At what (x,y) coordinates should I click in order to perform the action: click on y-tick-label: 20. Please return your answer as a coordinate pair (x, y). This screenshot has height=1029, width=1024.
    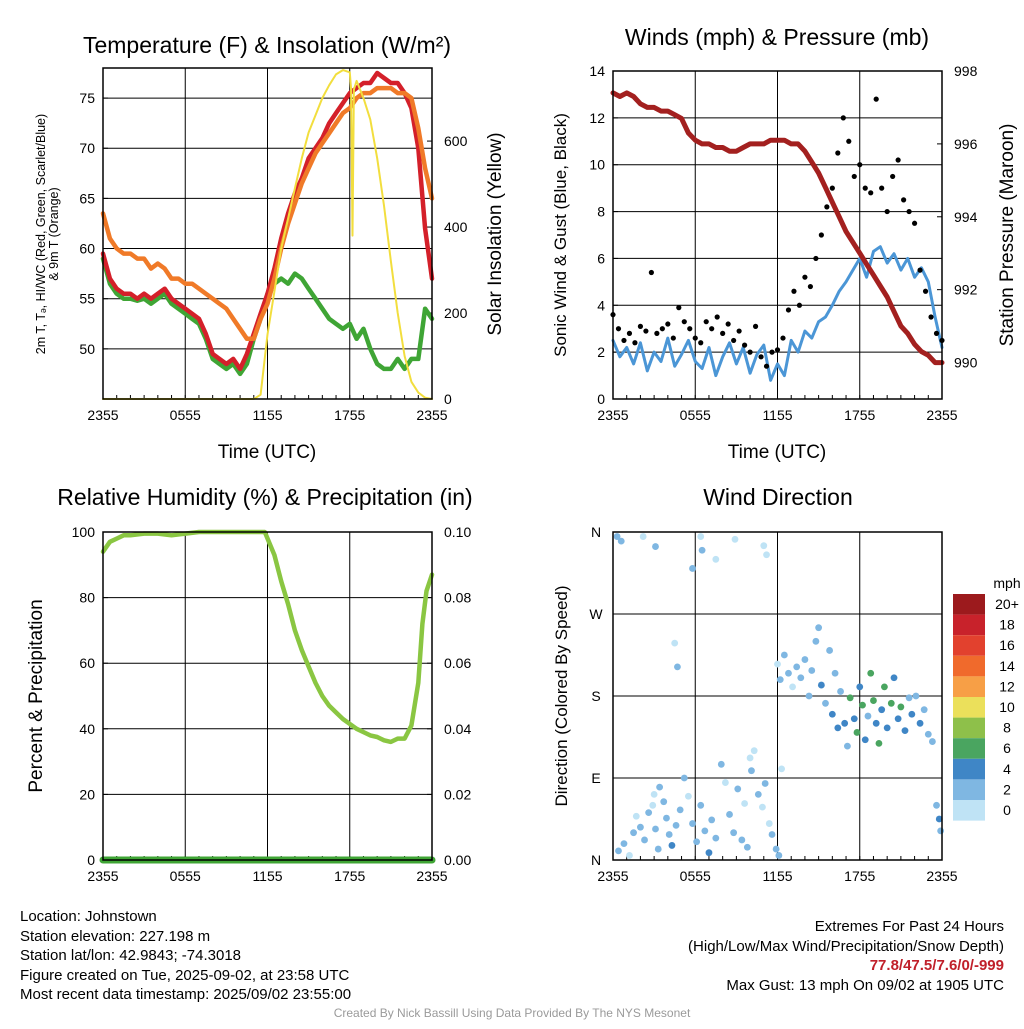
    Looking at the image, I should click on (87, 794).